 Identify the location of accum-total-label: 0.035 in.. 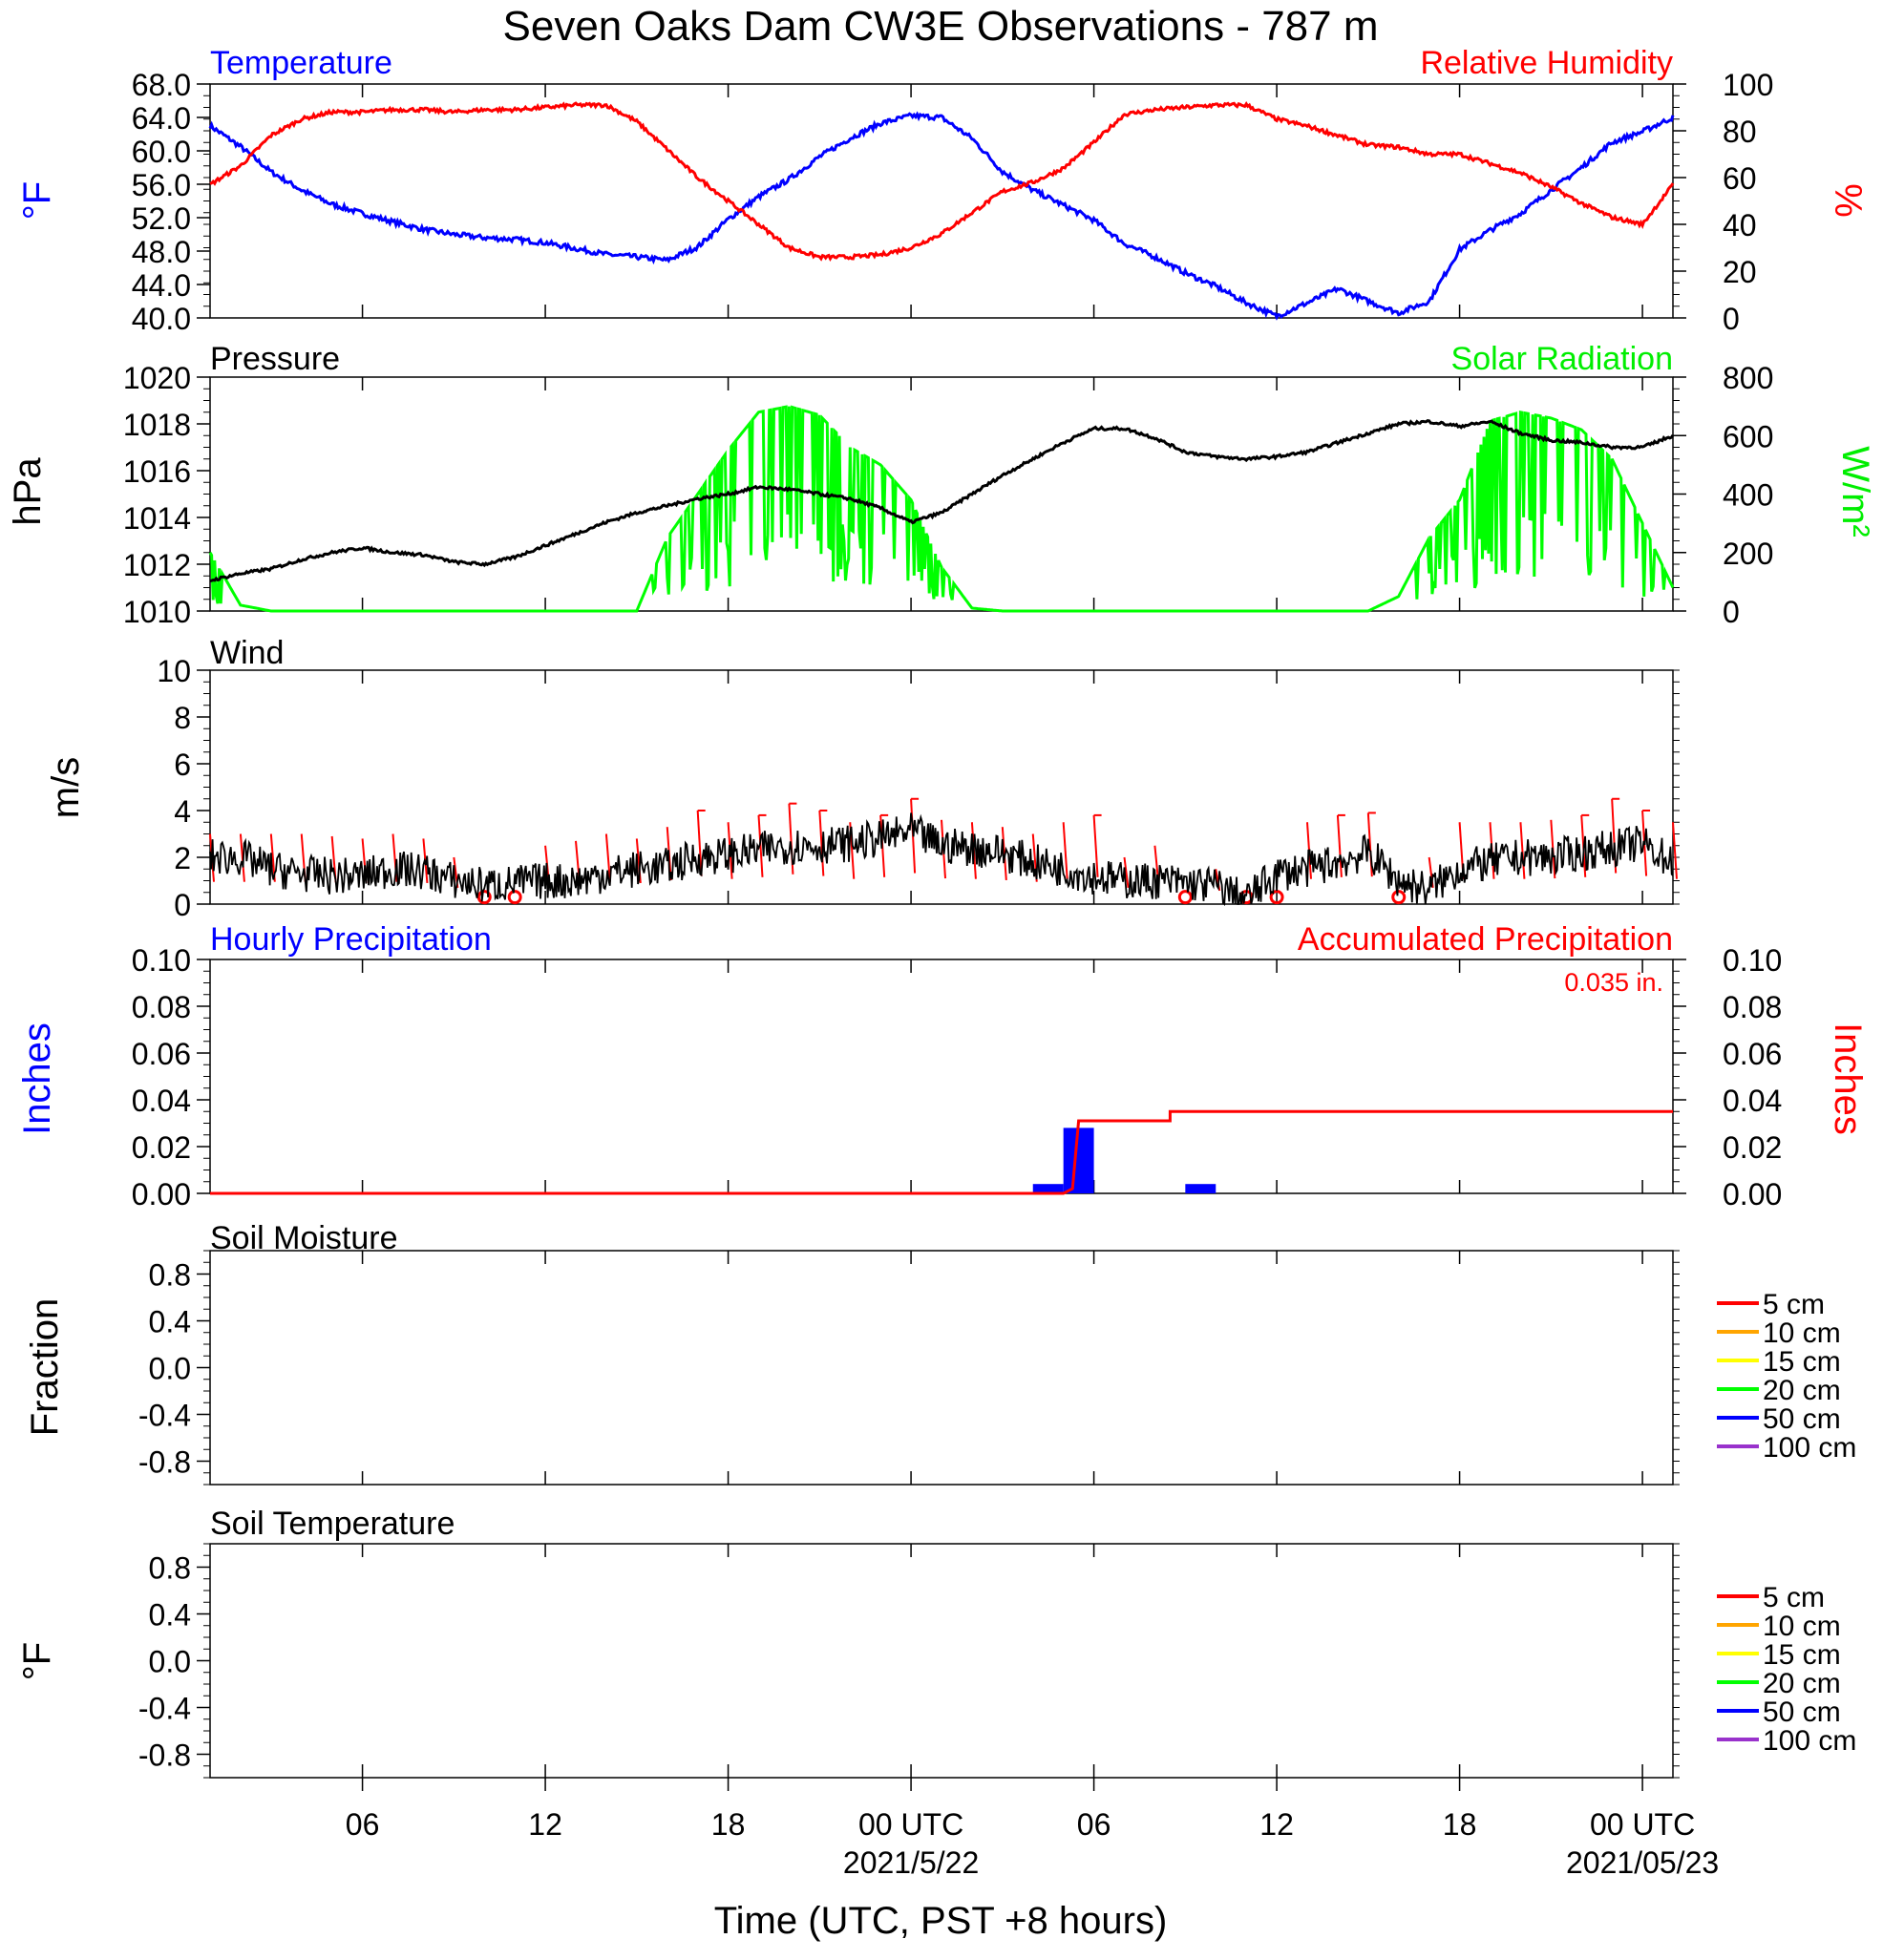
(1613, 982).